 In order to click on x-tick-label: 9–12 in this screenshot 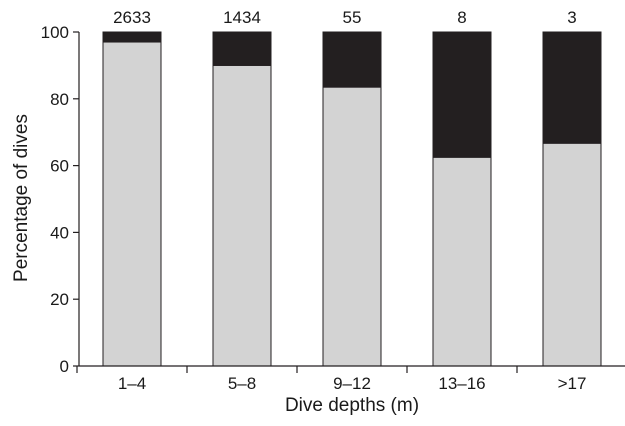, I will do `click(352, 383)`.